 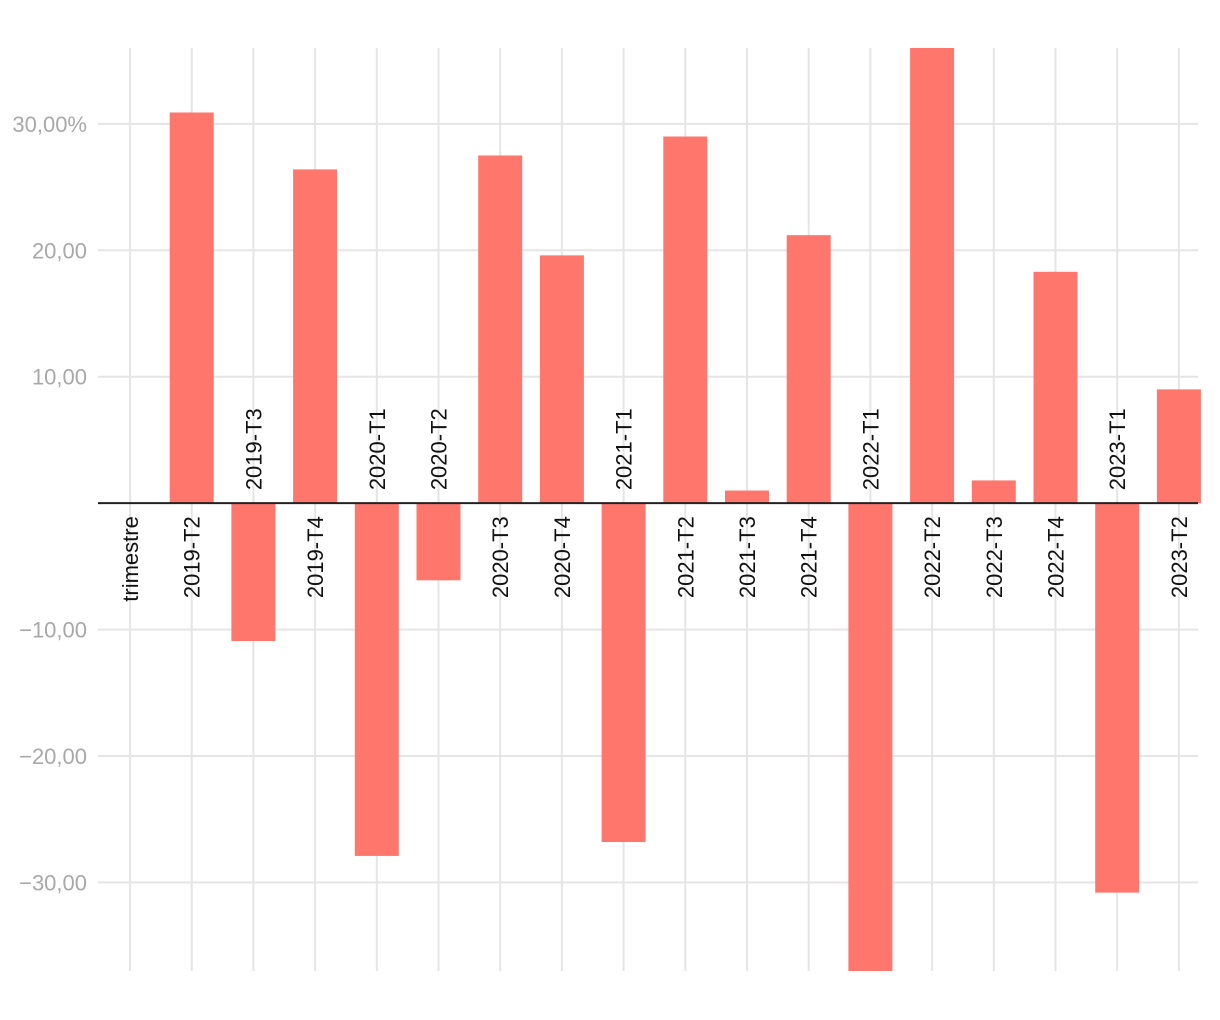 What do you see at coordinates (59, 250) in the screenshot?
I see `y-tick-label: 20,00` at bounding box center [59, 250].